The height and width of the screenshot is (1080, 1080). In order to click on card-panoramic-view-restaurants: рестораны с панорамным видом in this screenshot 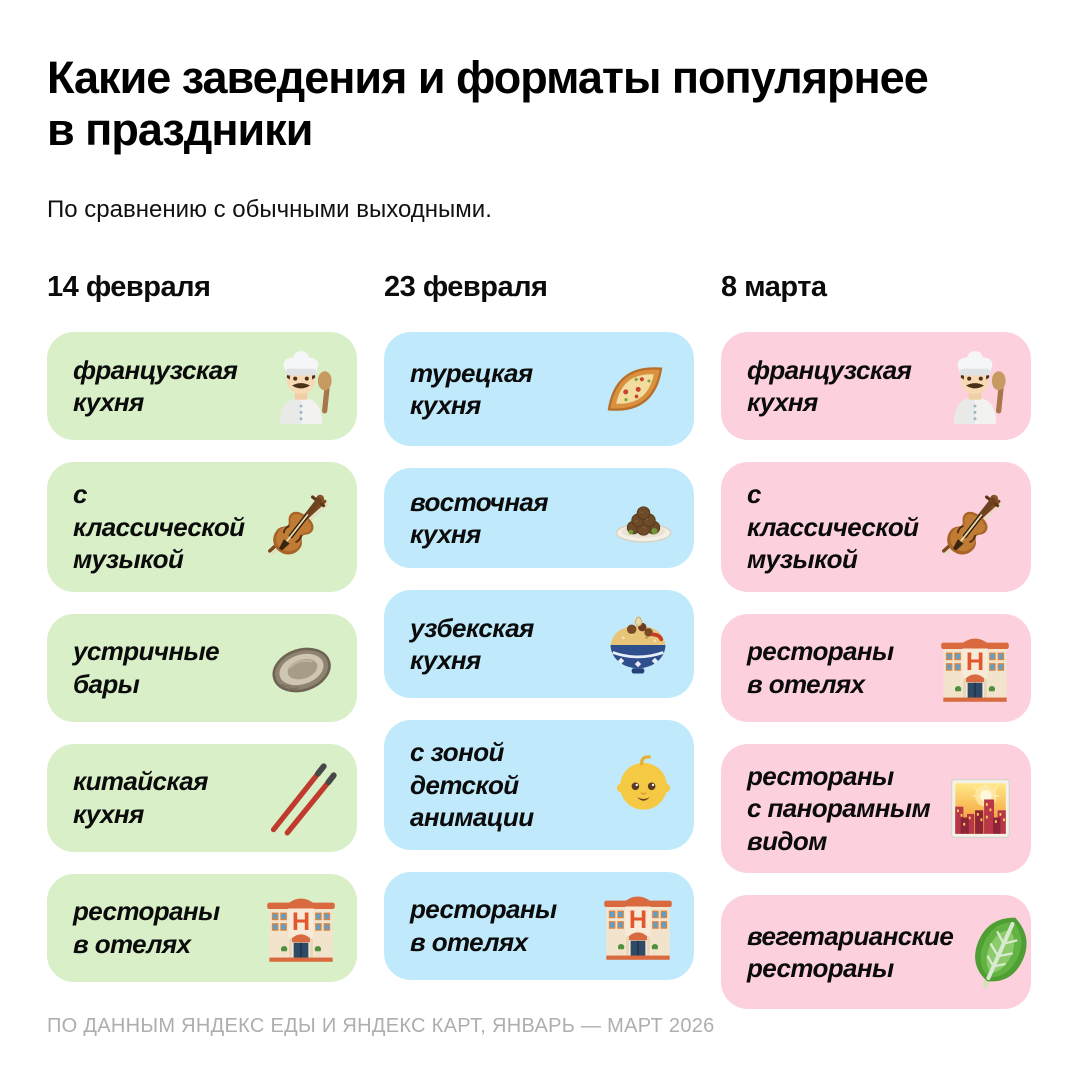, I will do `click(876, 808)`.